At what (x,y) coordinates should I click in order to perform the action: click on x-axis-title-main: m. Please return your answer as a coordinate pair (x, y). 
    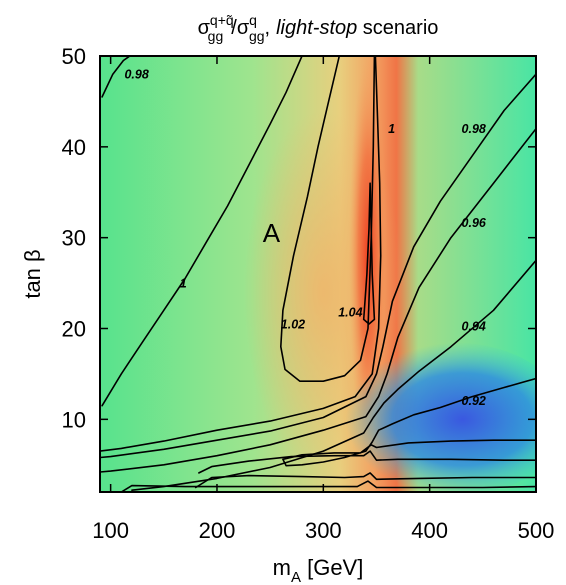
    Looking at the image, I should click on (282, 567).